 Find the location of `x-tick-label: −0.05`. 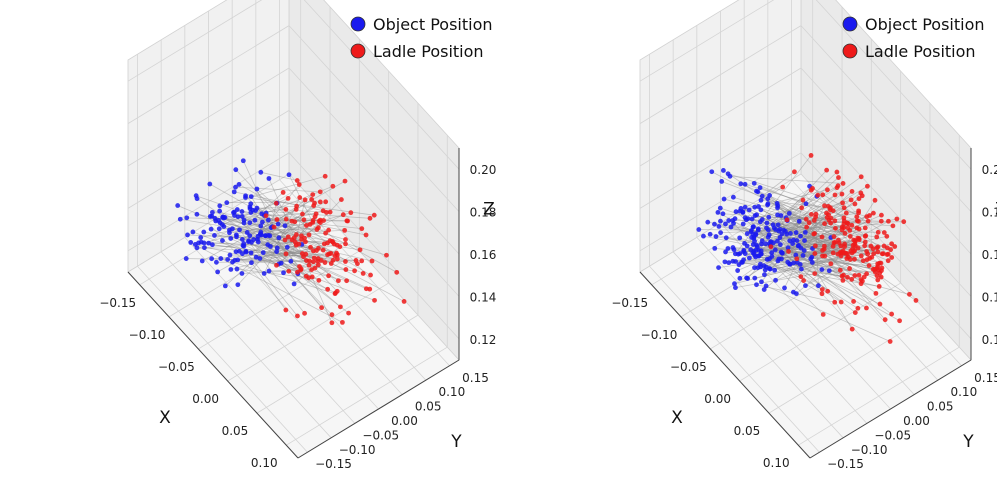

x-tick-label: −0.05 is located at coordinates (688, 367).